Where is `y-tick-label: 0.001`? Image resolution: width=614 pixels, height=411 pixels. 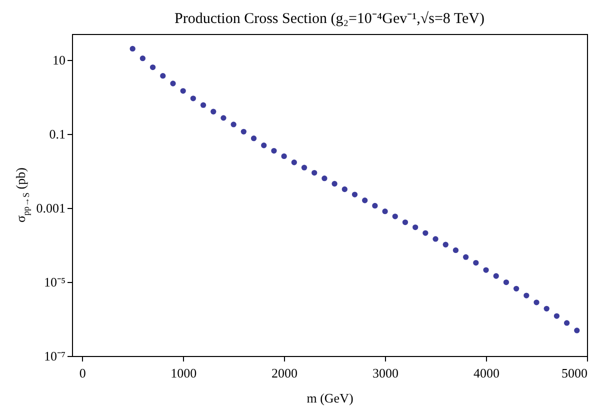
y-tick-label: 0.001 is located at coordinates (51, 208).